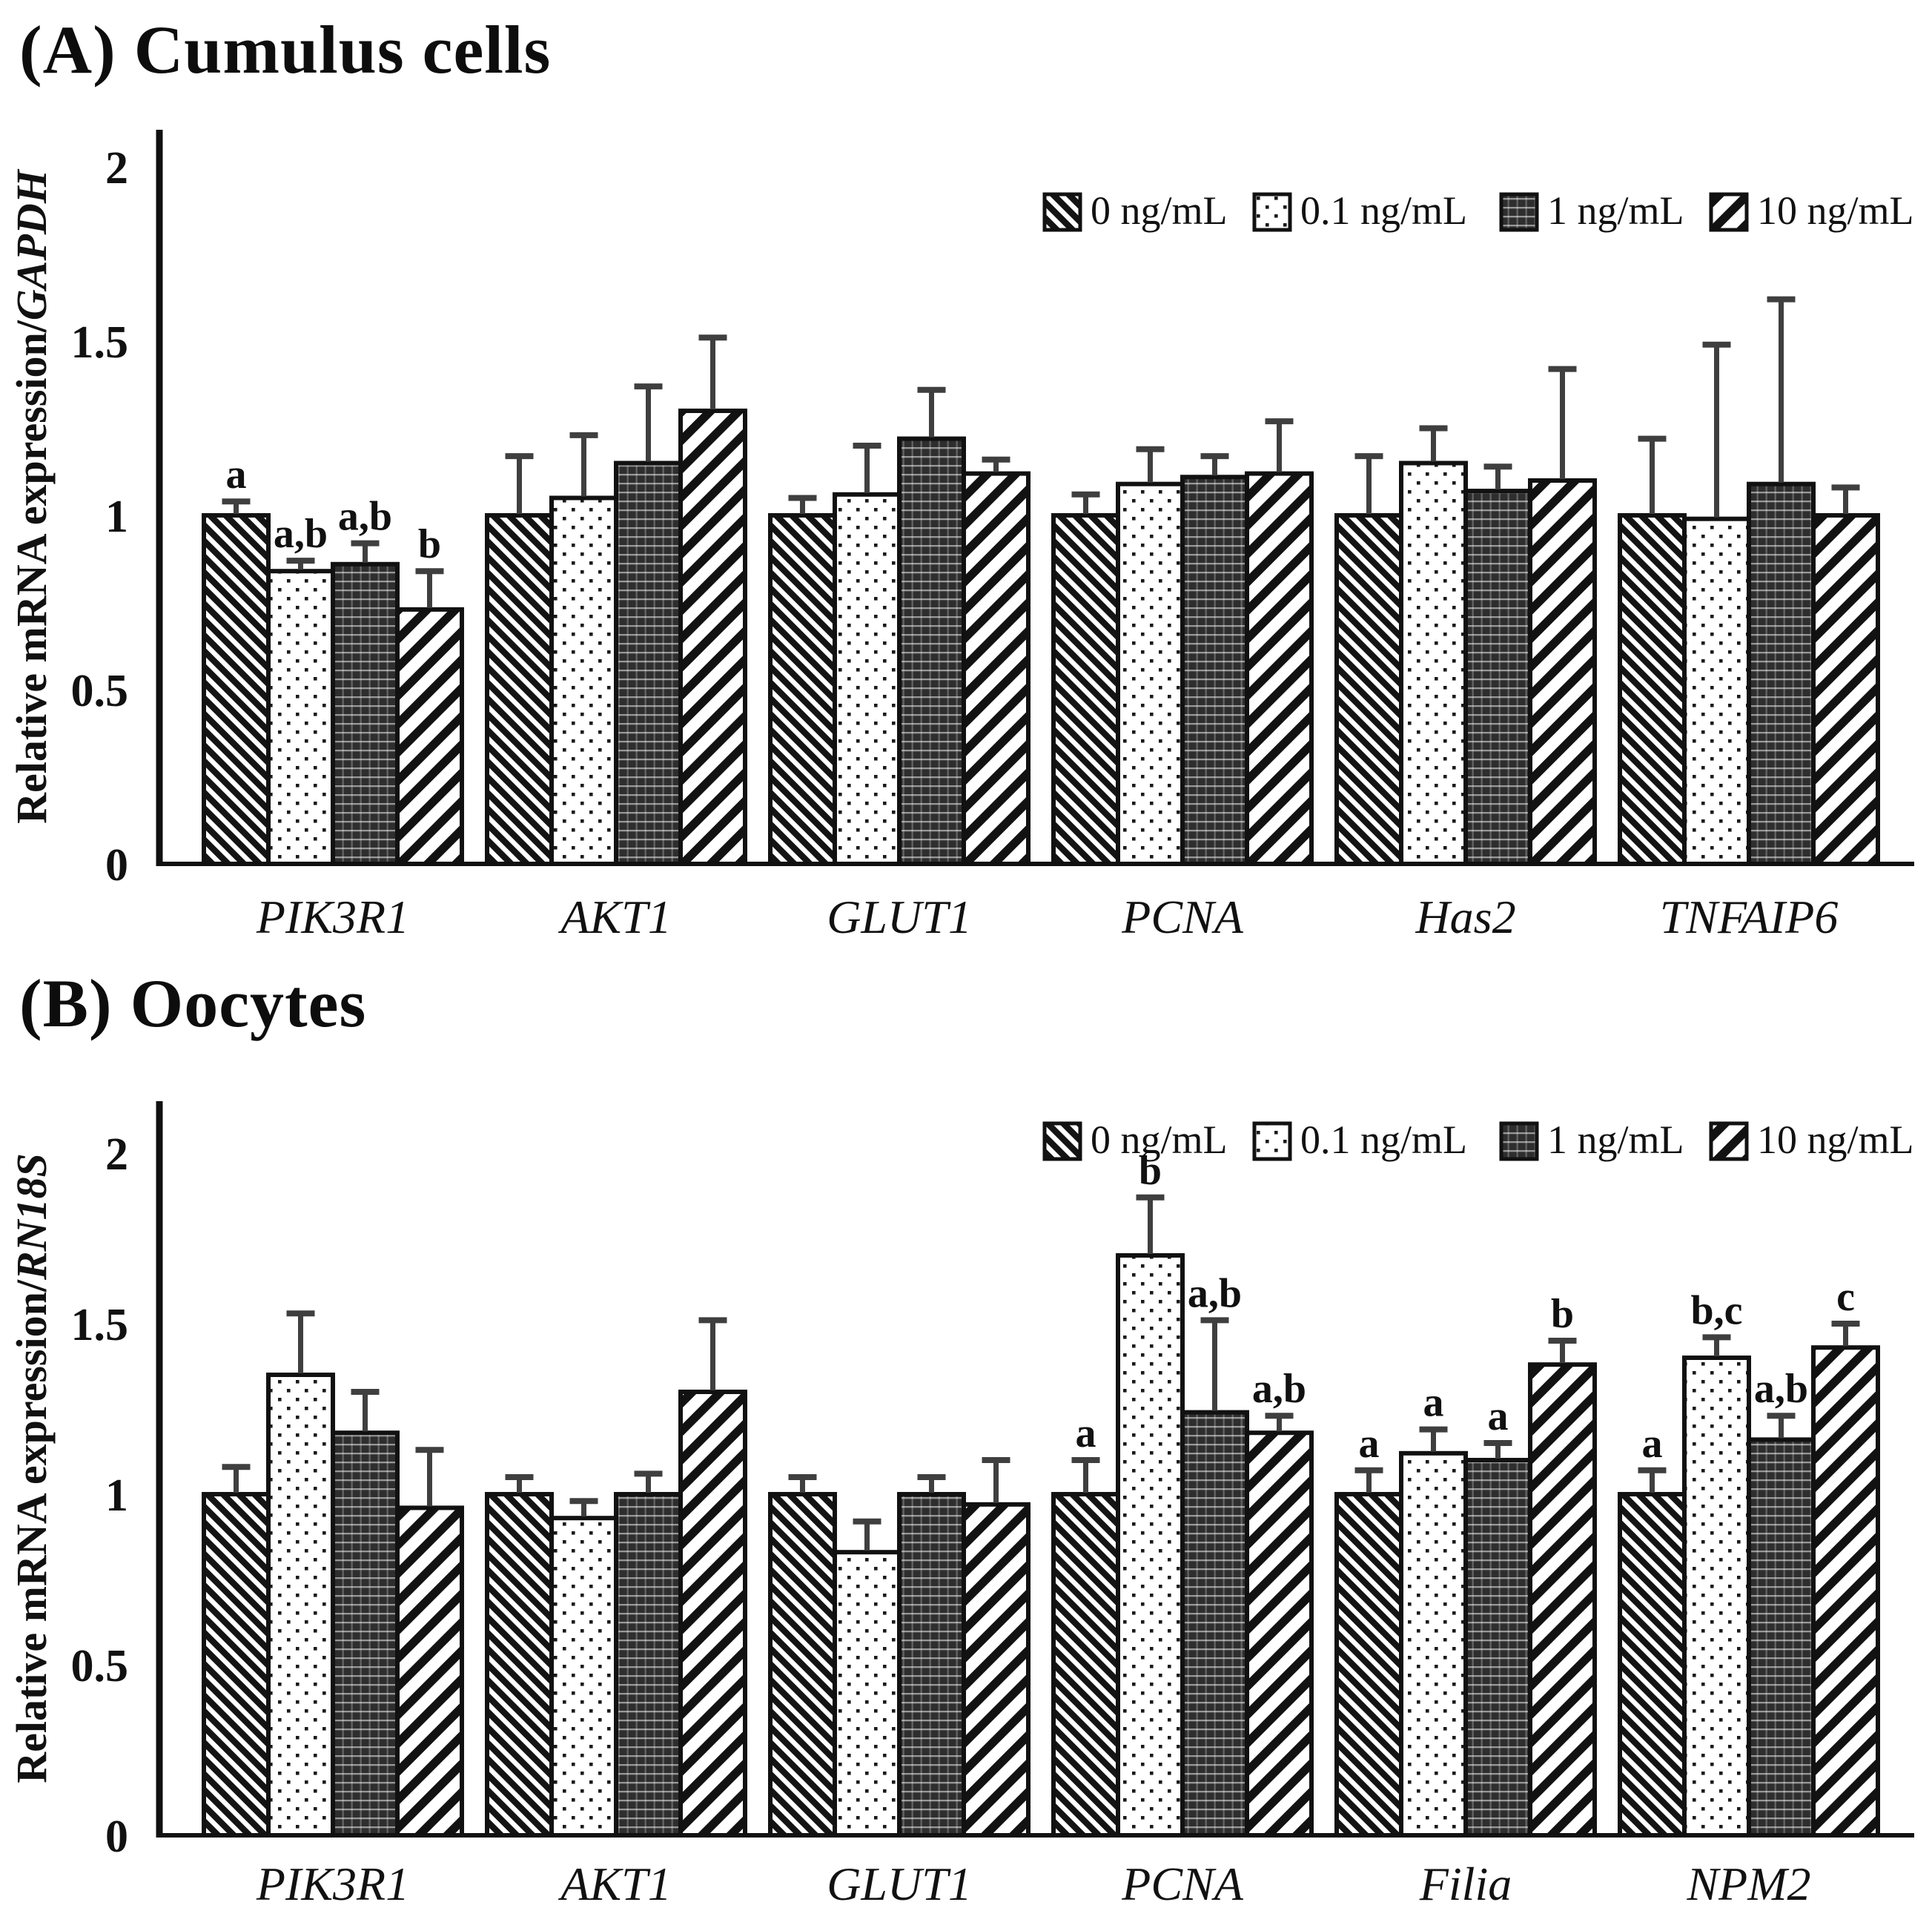 This screenshot has height=1905, width=1932. Describe the element at coordinates (1749, 917) in the screenshot. I see `x-category-label: TNFAIP6` at that location.